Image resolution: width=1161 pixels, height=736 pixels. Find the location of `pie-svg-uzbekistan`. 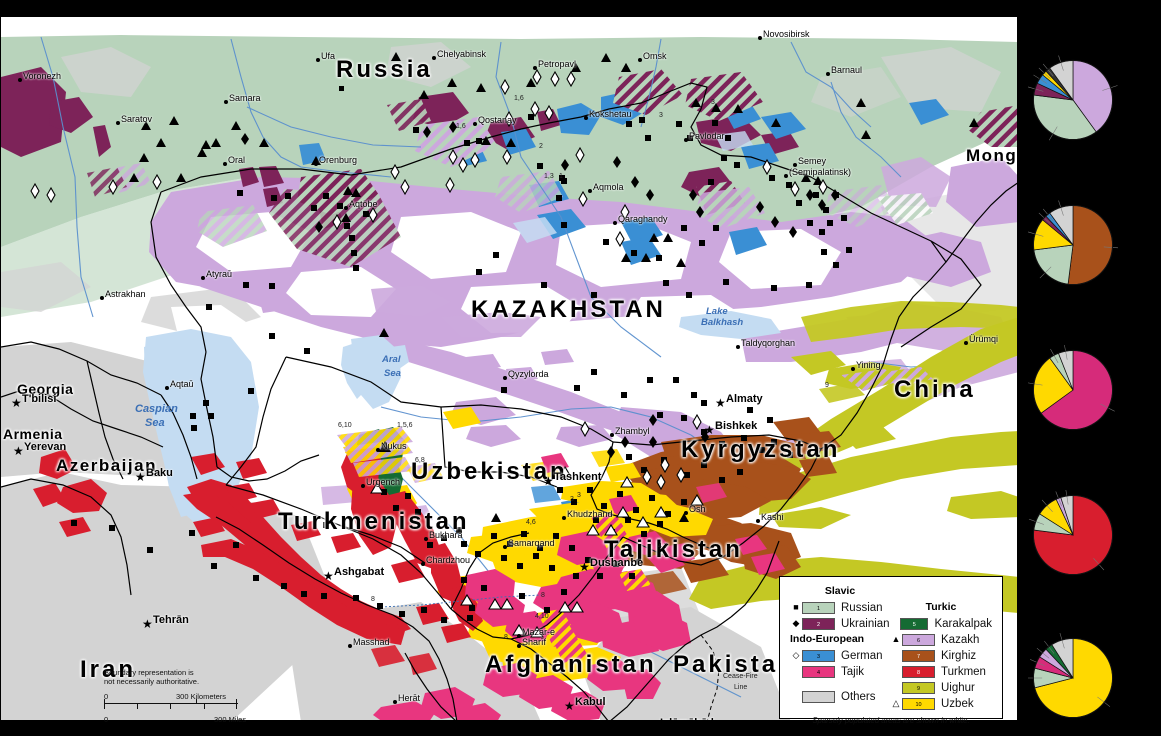

pie-svg-uzbekistan is located at coordinates (1070, 675).